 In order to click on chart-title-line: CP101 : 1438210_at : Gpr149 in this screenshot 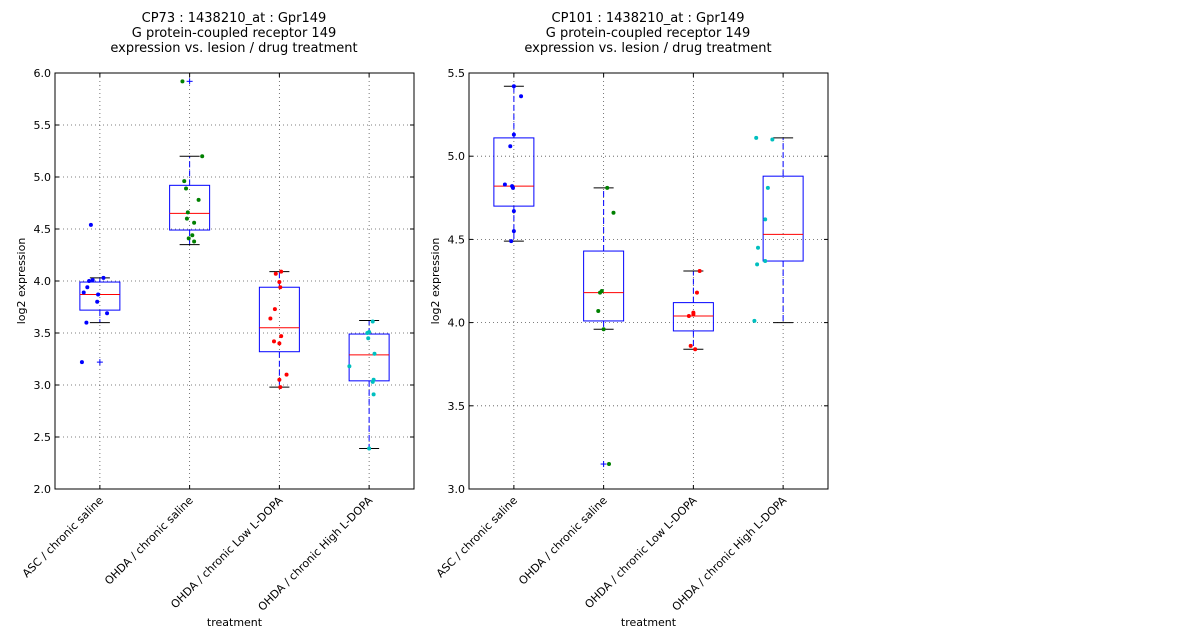, I will do `click(648, 18)`.